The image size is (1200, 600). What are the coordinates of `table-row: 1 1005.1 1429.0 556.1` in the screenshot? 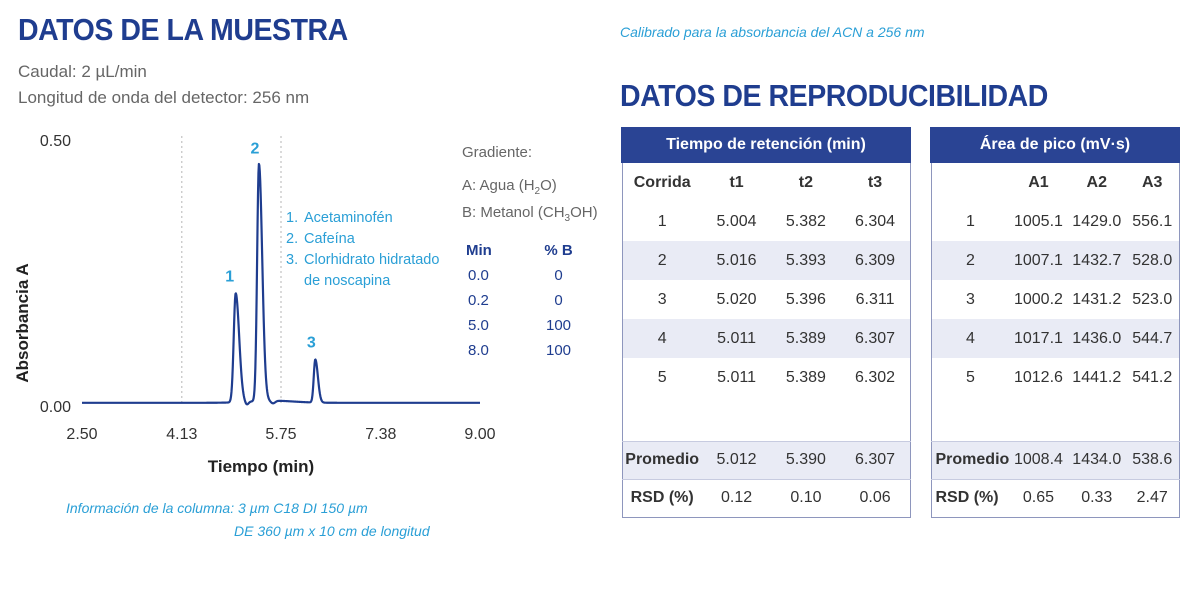 It's located at (1055, 221).